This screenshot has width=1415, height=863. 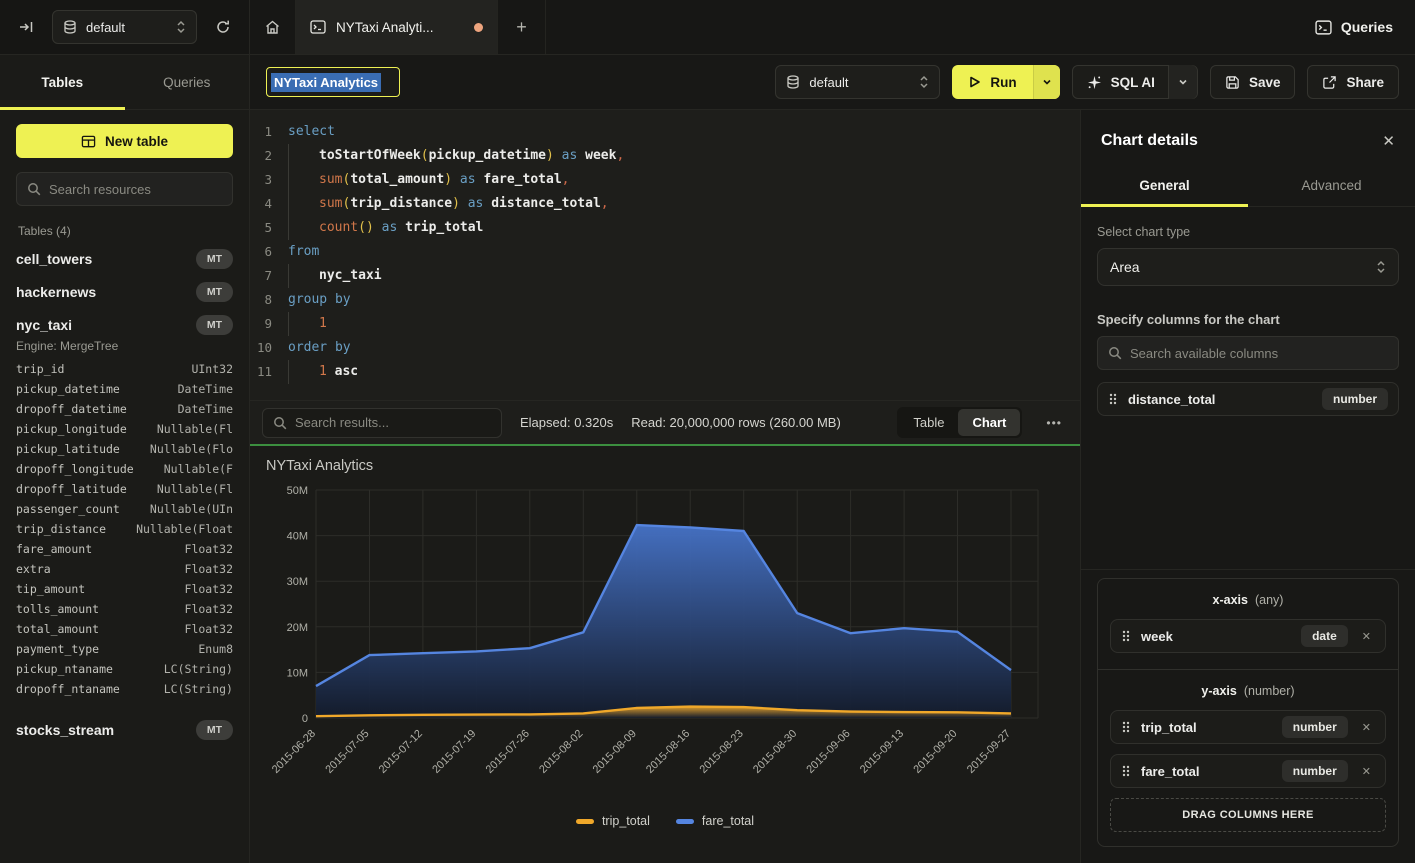 I want to click on view-toggle-table: Table, so click(x=928, y=422).